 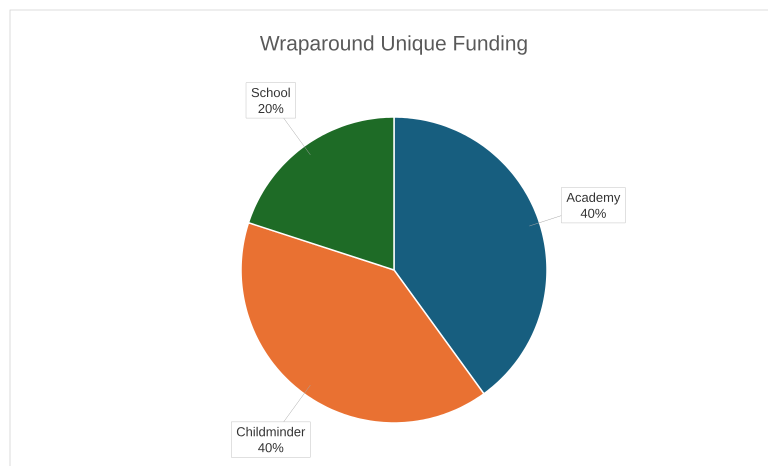 I want to click on data-label: 20%, so click(x=271, y=109).